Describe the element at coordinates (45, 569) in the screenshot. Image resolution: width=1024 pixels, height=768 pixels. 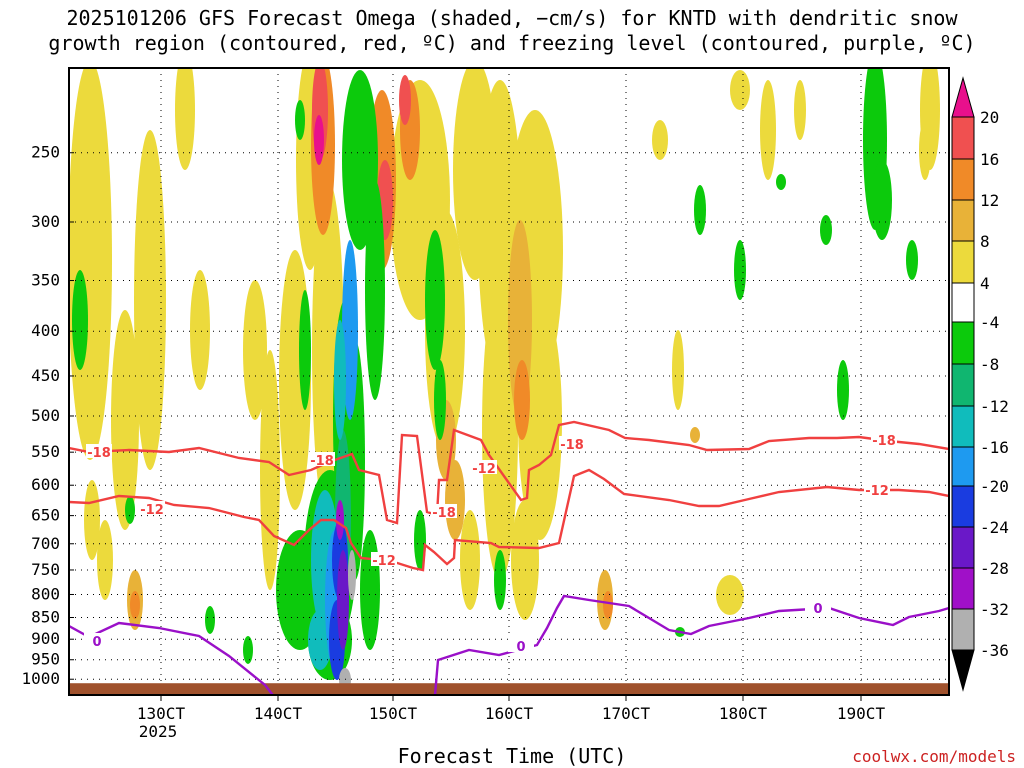
I see `y-tick-label: 750` at that location.